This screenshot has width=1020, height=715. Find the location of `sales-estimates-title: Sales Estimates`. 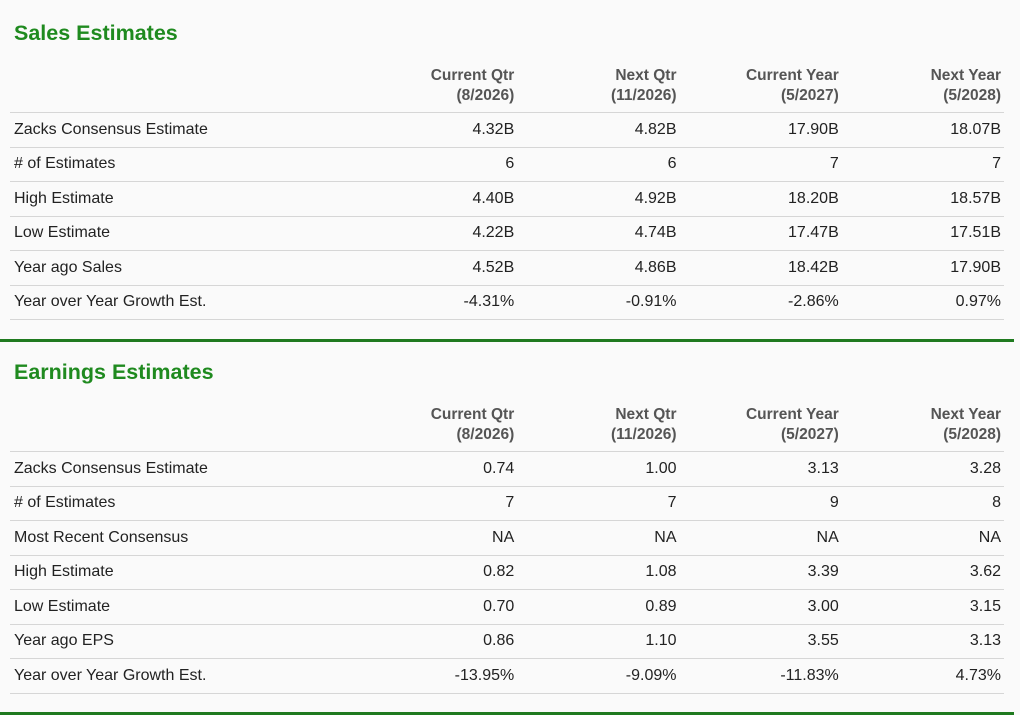

sales-estimates-title: Sales Estimates is located at coordinates (96, 33).